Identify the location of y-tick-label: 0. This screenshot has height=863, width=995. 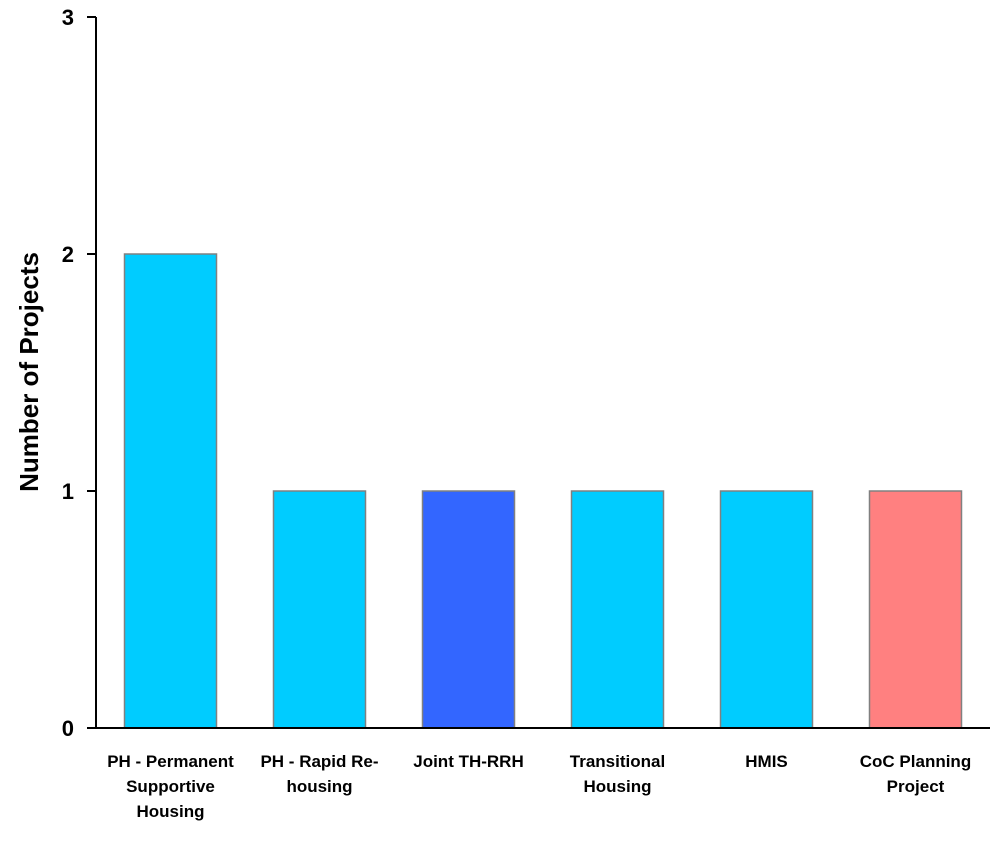
(68, 728).